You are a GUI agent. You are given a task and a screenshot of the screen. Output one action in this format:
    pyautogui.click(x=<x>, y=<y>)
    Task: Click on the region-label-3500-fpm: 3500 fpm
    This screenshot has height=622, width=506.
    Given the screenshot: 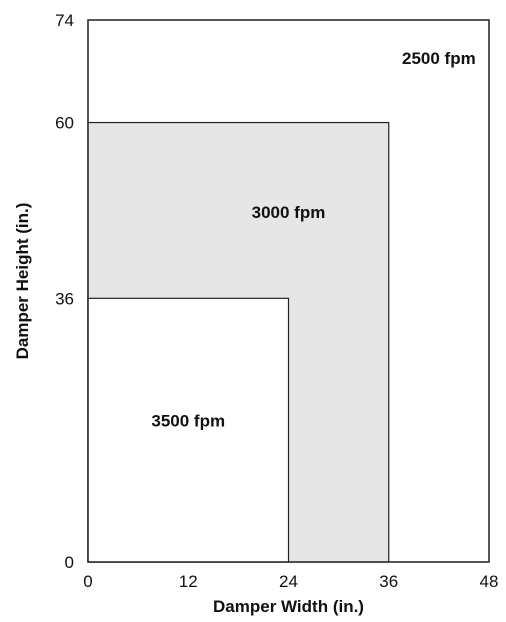 What is the action you would take?
    pyautogui.click(x=188, y=421)
    